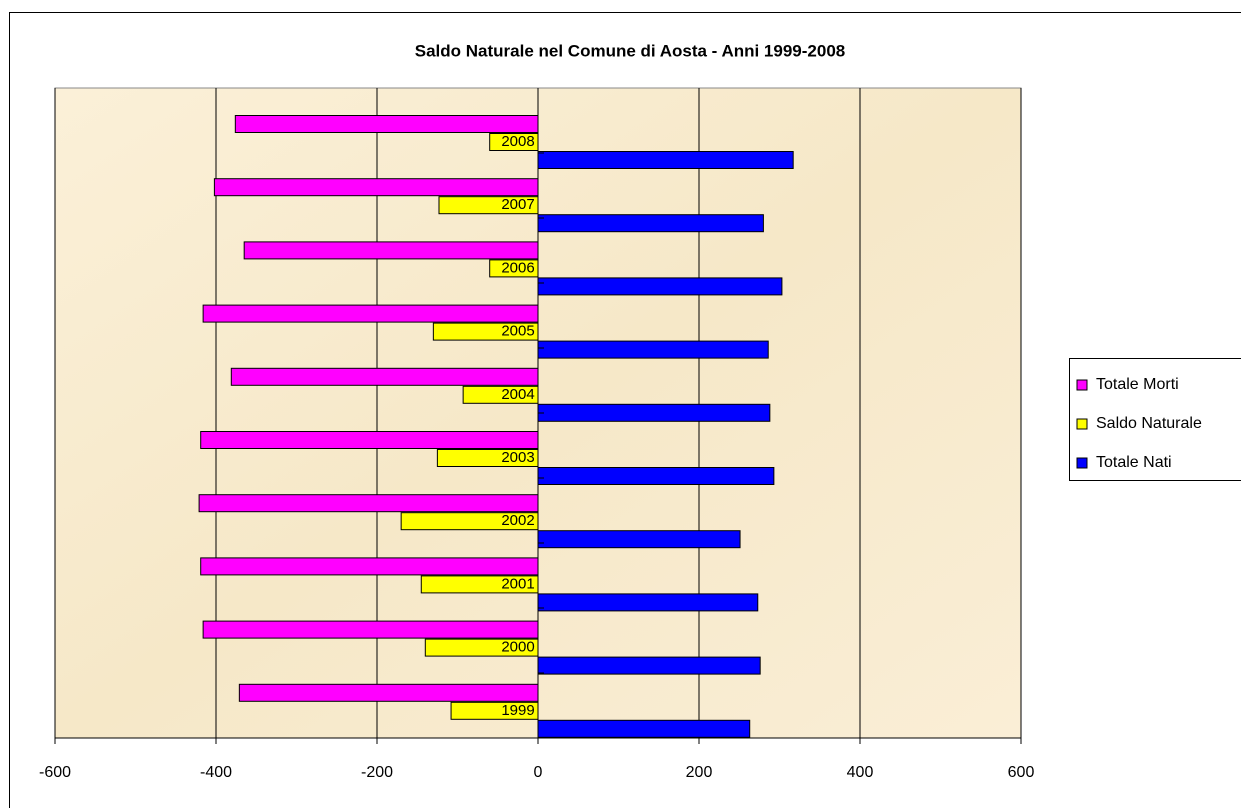 The height and width of the screenshot is (808, 1241). What do you see at coordinates (517, 394) in the screenshot?
I see `y-tick-label: 2004` at bounding box center [517, 394].